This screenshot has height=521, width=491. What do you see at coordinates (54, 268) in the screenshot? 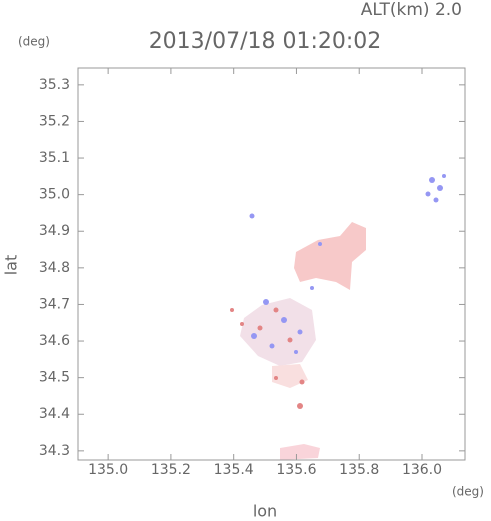
I see `y-tick-label: 34.8` at bounding box center [54, 268].